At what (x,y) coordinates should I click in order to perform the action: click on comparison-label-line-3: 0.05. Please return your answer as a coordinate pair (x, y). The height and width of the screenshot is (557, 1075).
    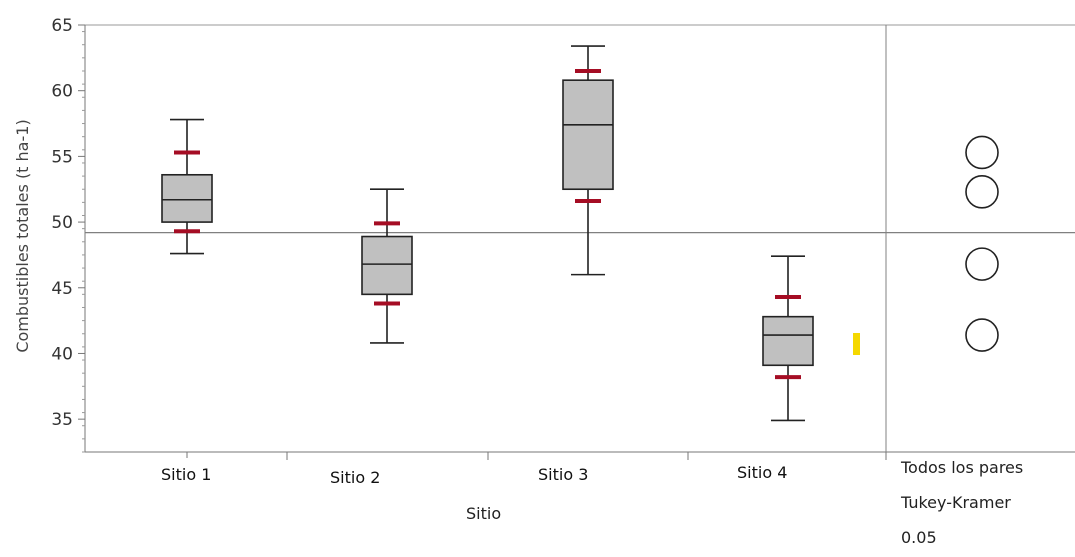
    Looking at the image, I should click on (919, 537).